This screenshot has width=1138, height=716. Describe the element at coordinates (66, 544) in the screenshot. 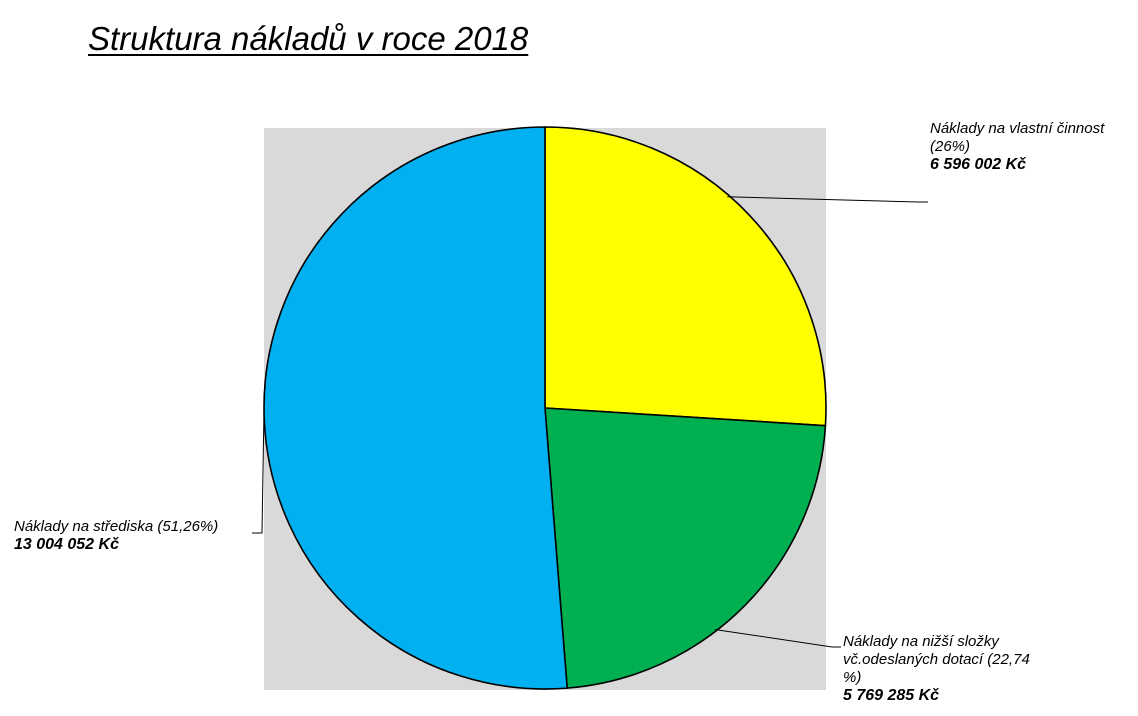

I see `slice-amount: 13 004 052 Kč` at that location.